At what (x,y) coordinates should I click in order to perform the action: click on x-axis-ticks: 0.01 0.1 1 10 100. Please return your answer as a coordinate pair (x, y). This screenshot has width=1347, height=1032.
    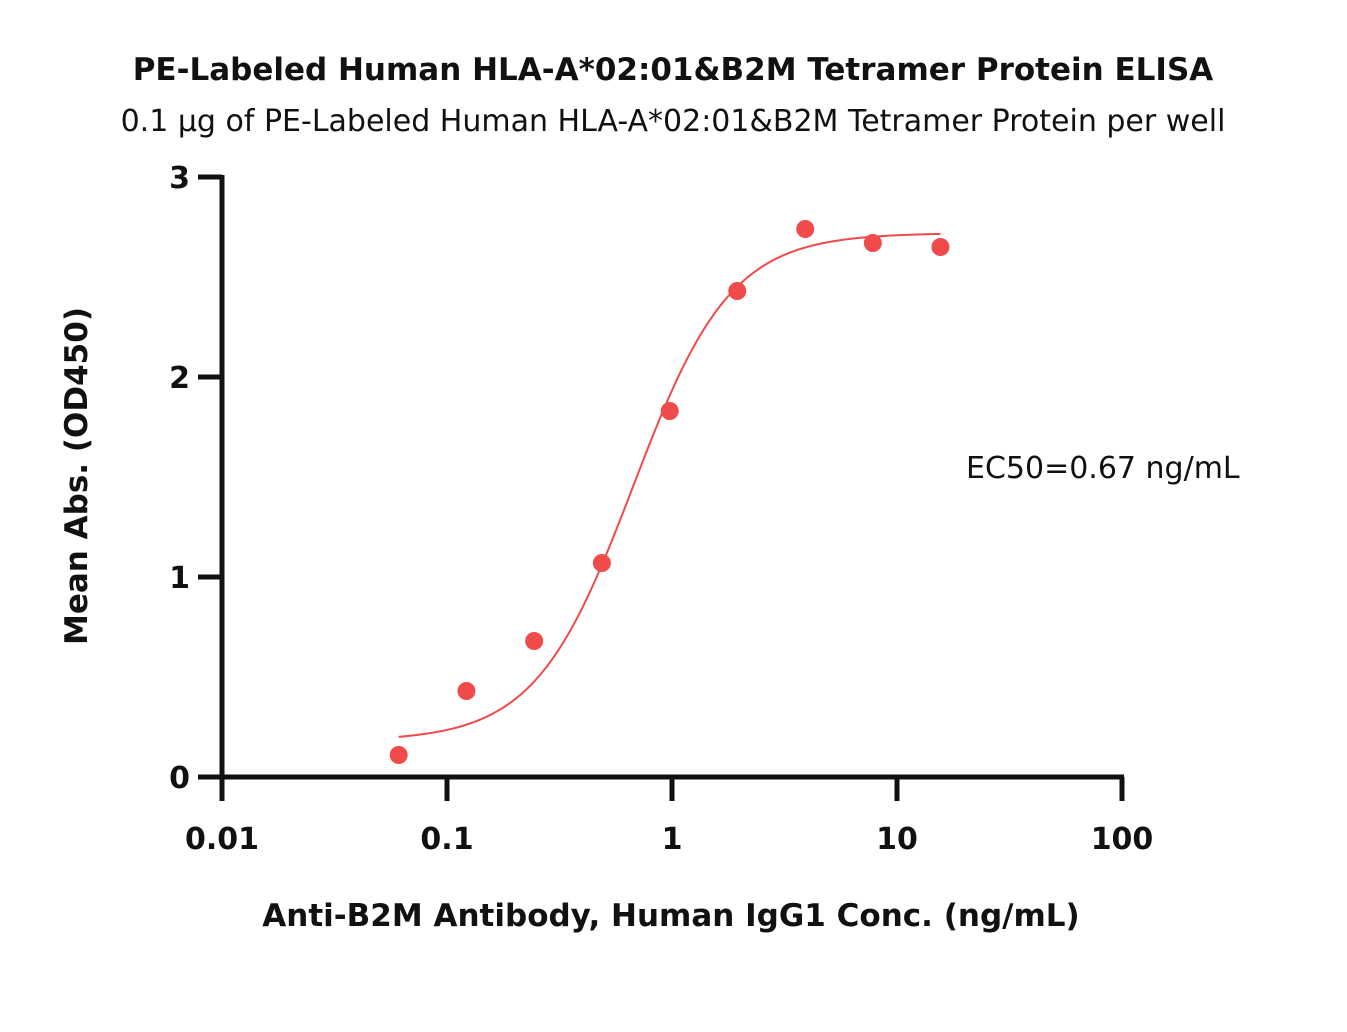
    Looking at the image, I should click on (669, 817).